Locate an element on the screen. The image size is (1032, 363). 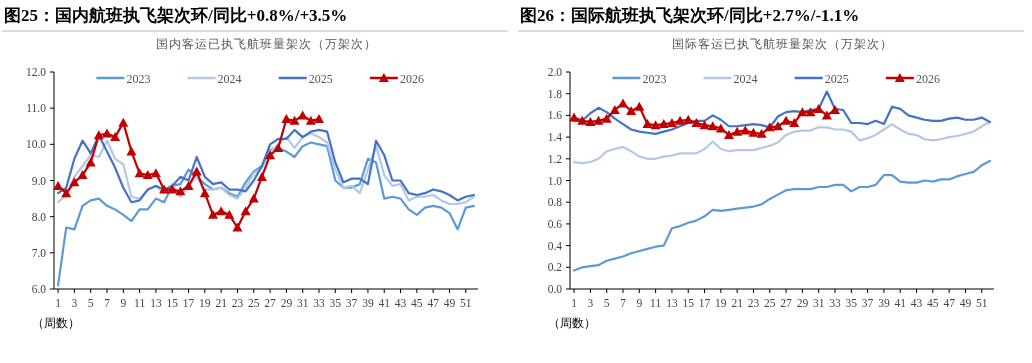
y-tick-label: 2.0 is located at coordinates (555, 72).